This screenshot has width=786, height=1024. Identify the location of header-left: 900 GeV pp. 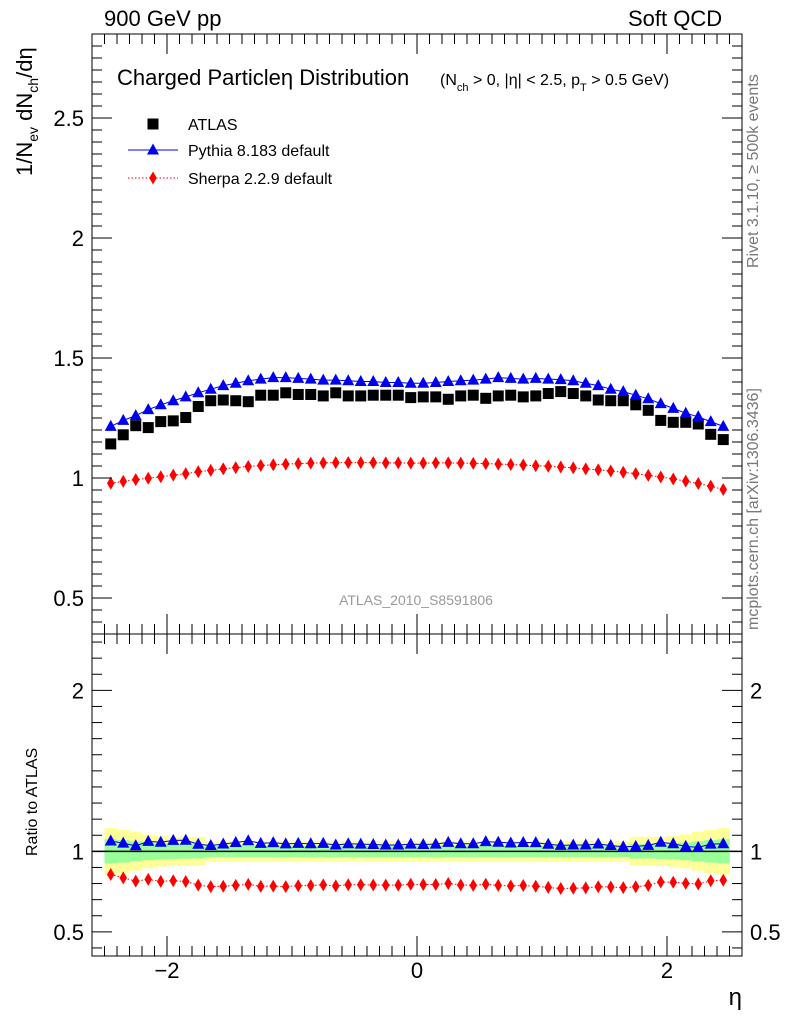
(163, 18).